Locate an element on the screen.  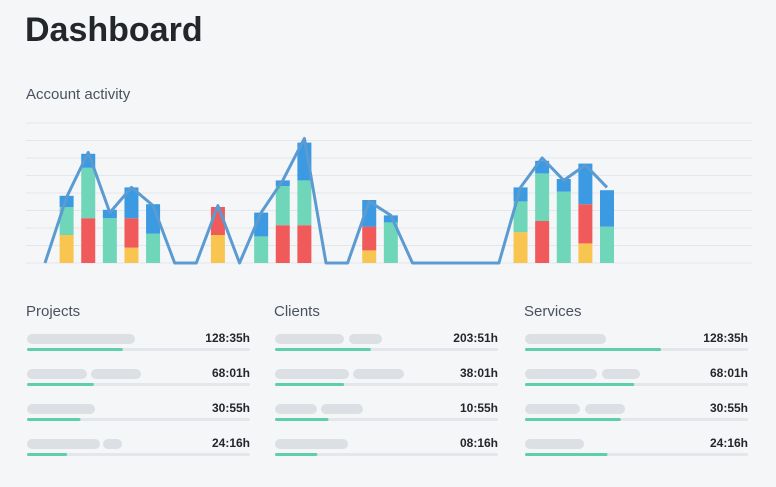
row-value: 10:55h is located at coordinates (479, 408).